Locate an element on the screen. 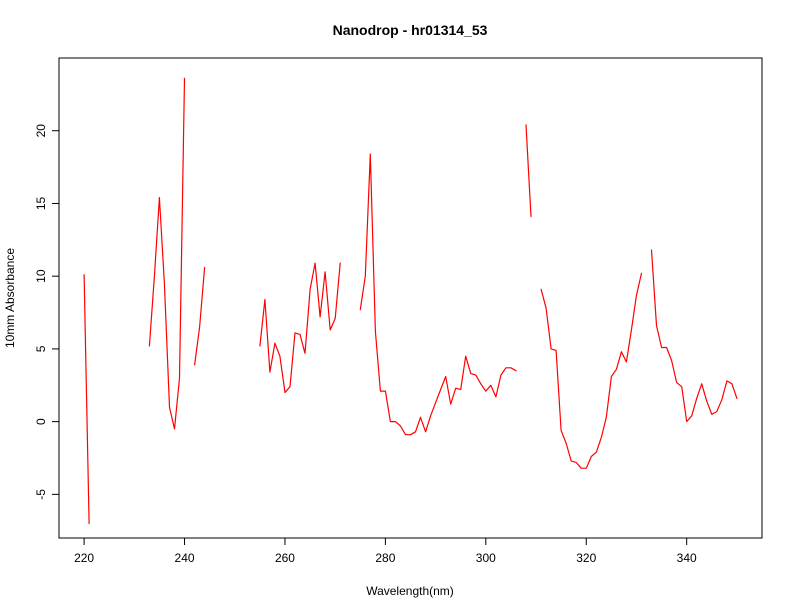 The width and height of the screenshot is (792, 612). y-tick-label: -5 is located at coordinates (41, 494).